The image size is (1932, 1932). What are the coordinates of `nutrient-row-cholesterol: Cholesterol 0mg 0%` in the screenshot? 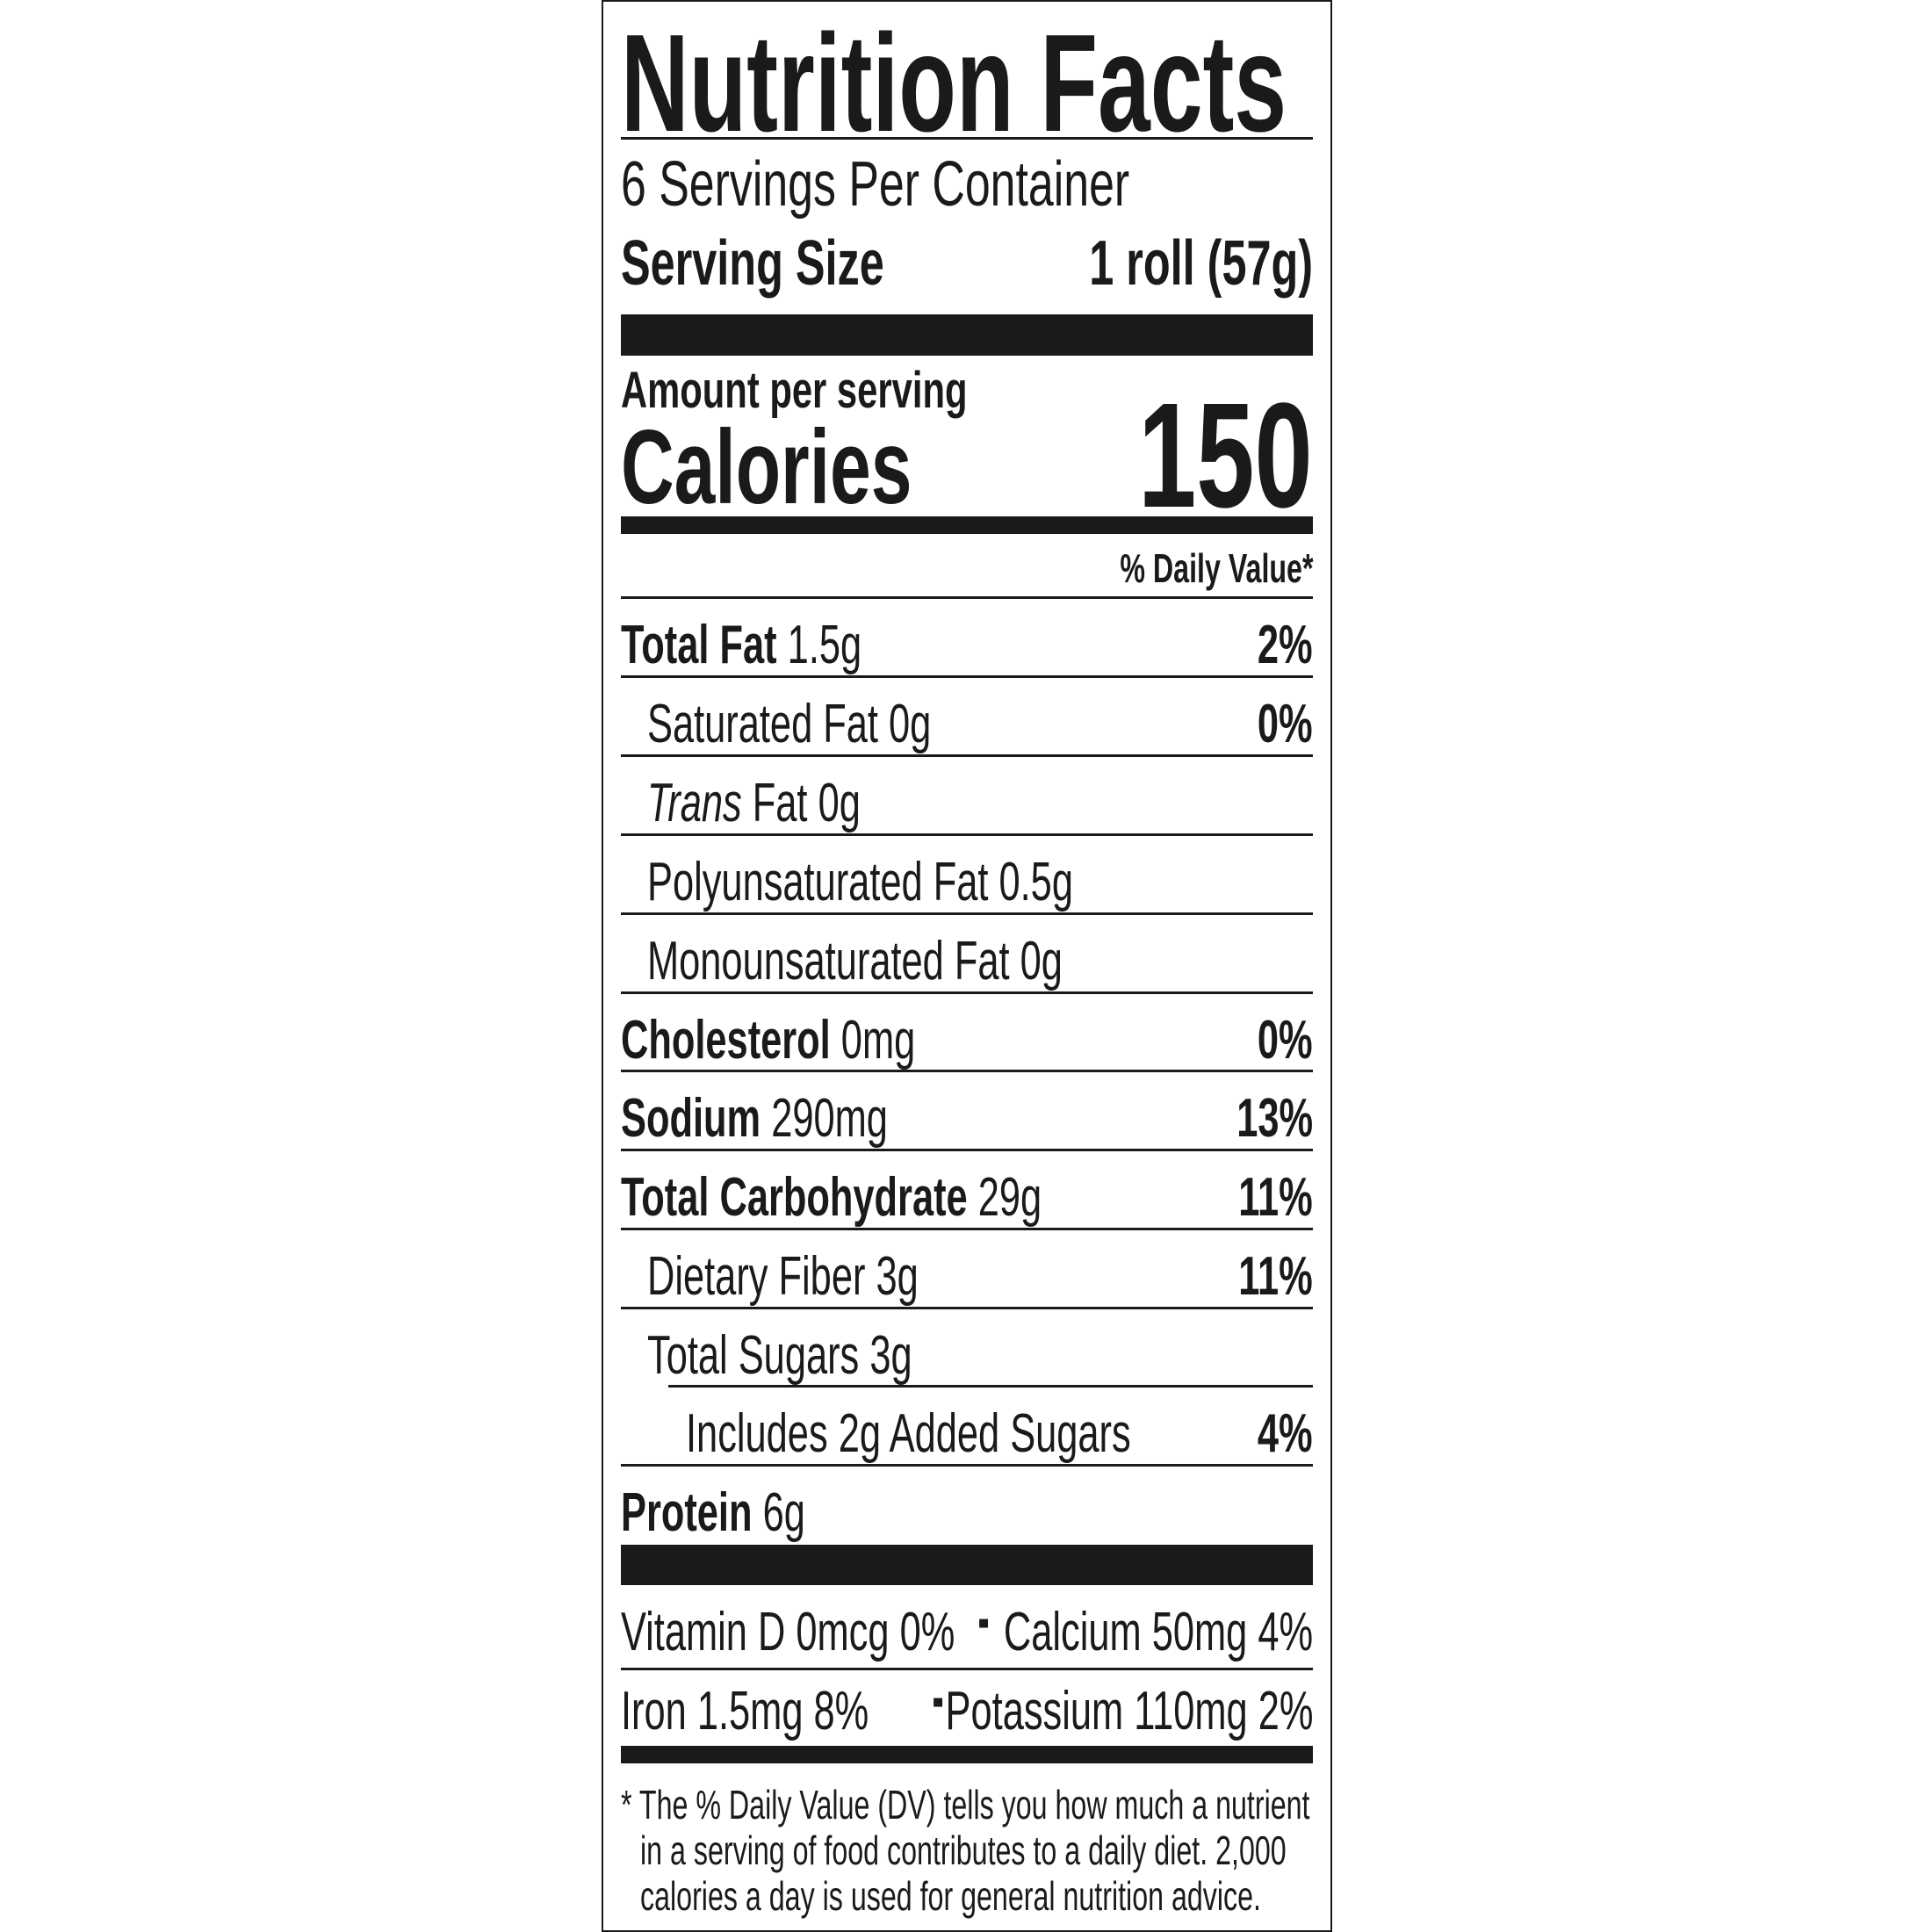 It's located at (967, 1040).